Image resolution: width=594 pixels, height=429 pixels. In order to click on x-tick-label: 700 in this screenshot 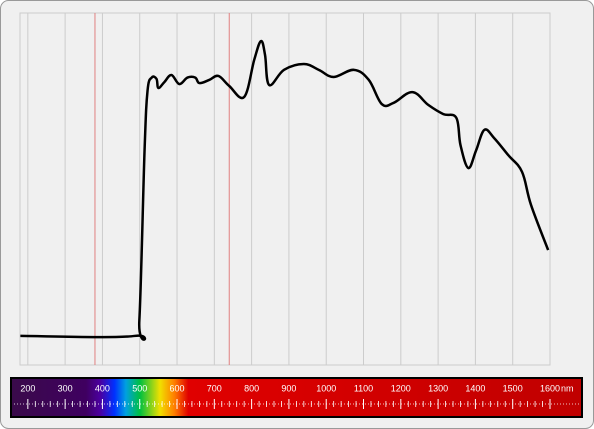, I will do `click(214, 388)`.